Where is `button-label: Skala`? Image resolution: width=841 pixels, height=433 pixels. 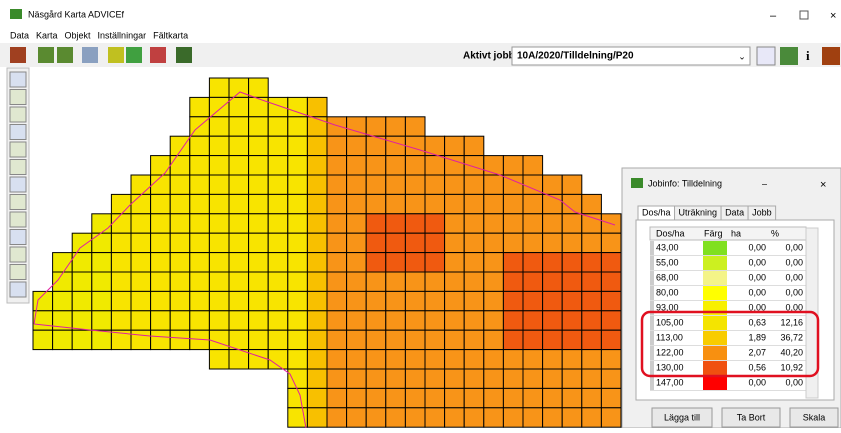
button-label: Skala is located at coordinates (814, 417).